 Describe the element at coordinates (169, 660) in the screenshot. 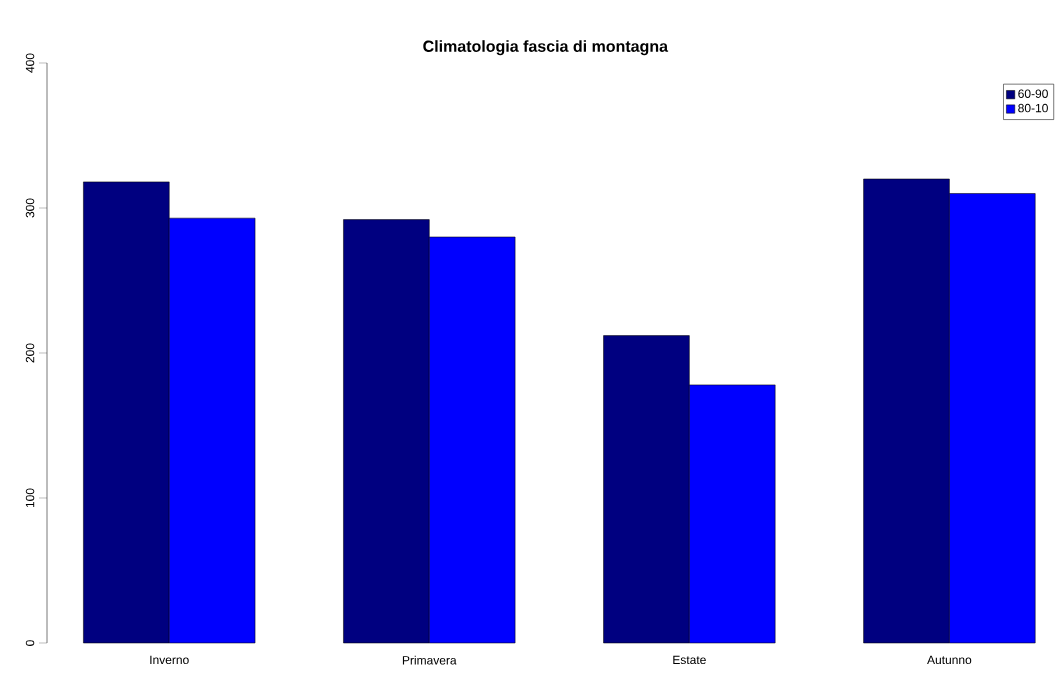

I see `x-tick-label: Inverno` at that location.